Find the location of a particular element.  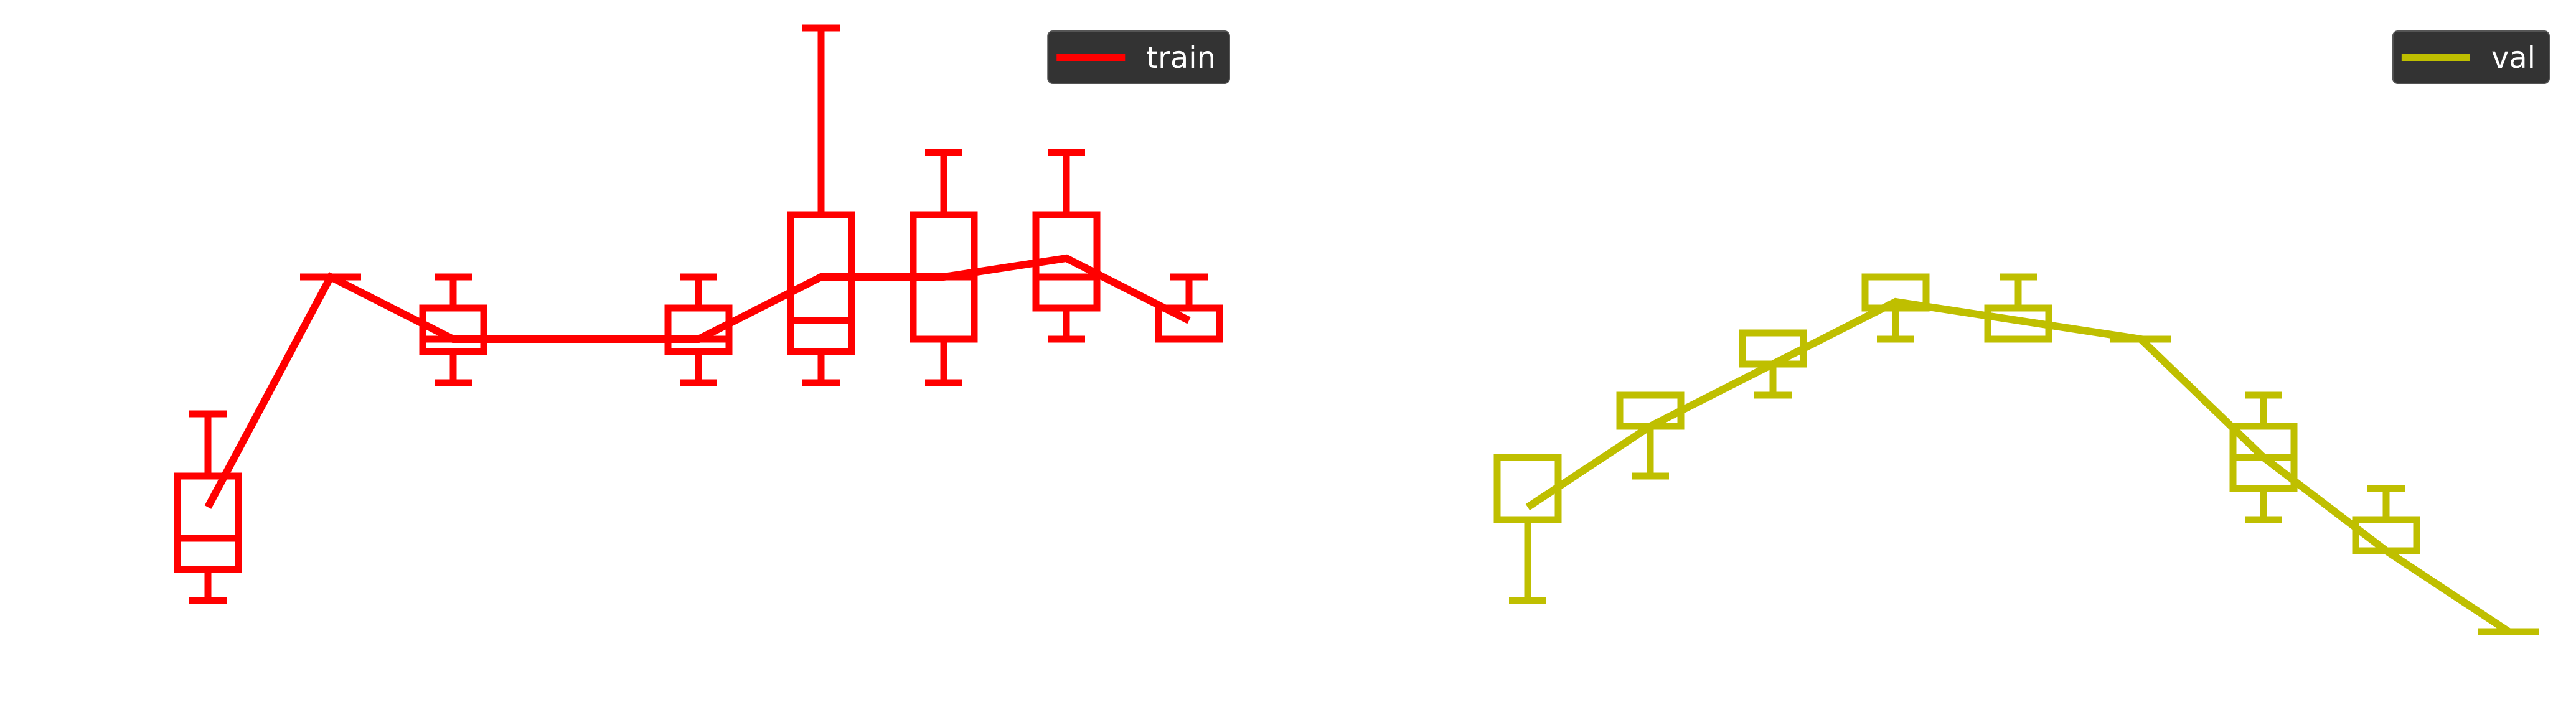

series-line-train is located at coordinates (697, 381).